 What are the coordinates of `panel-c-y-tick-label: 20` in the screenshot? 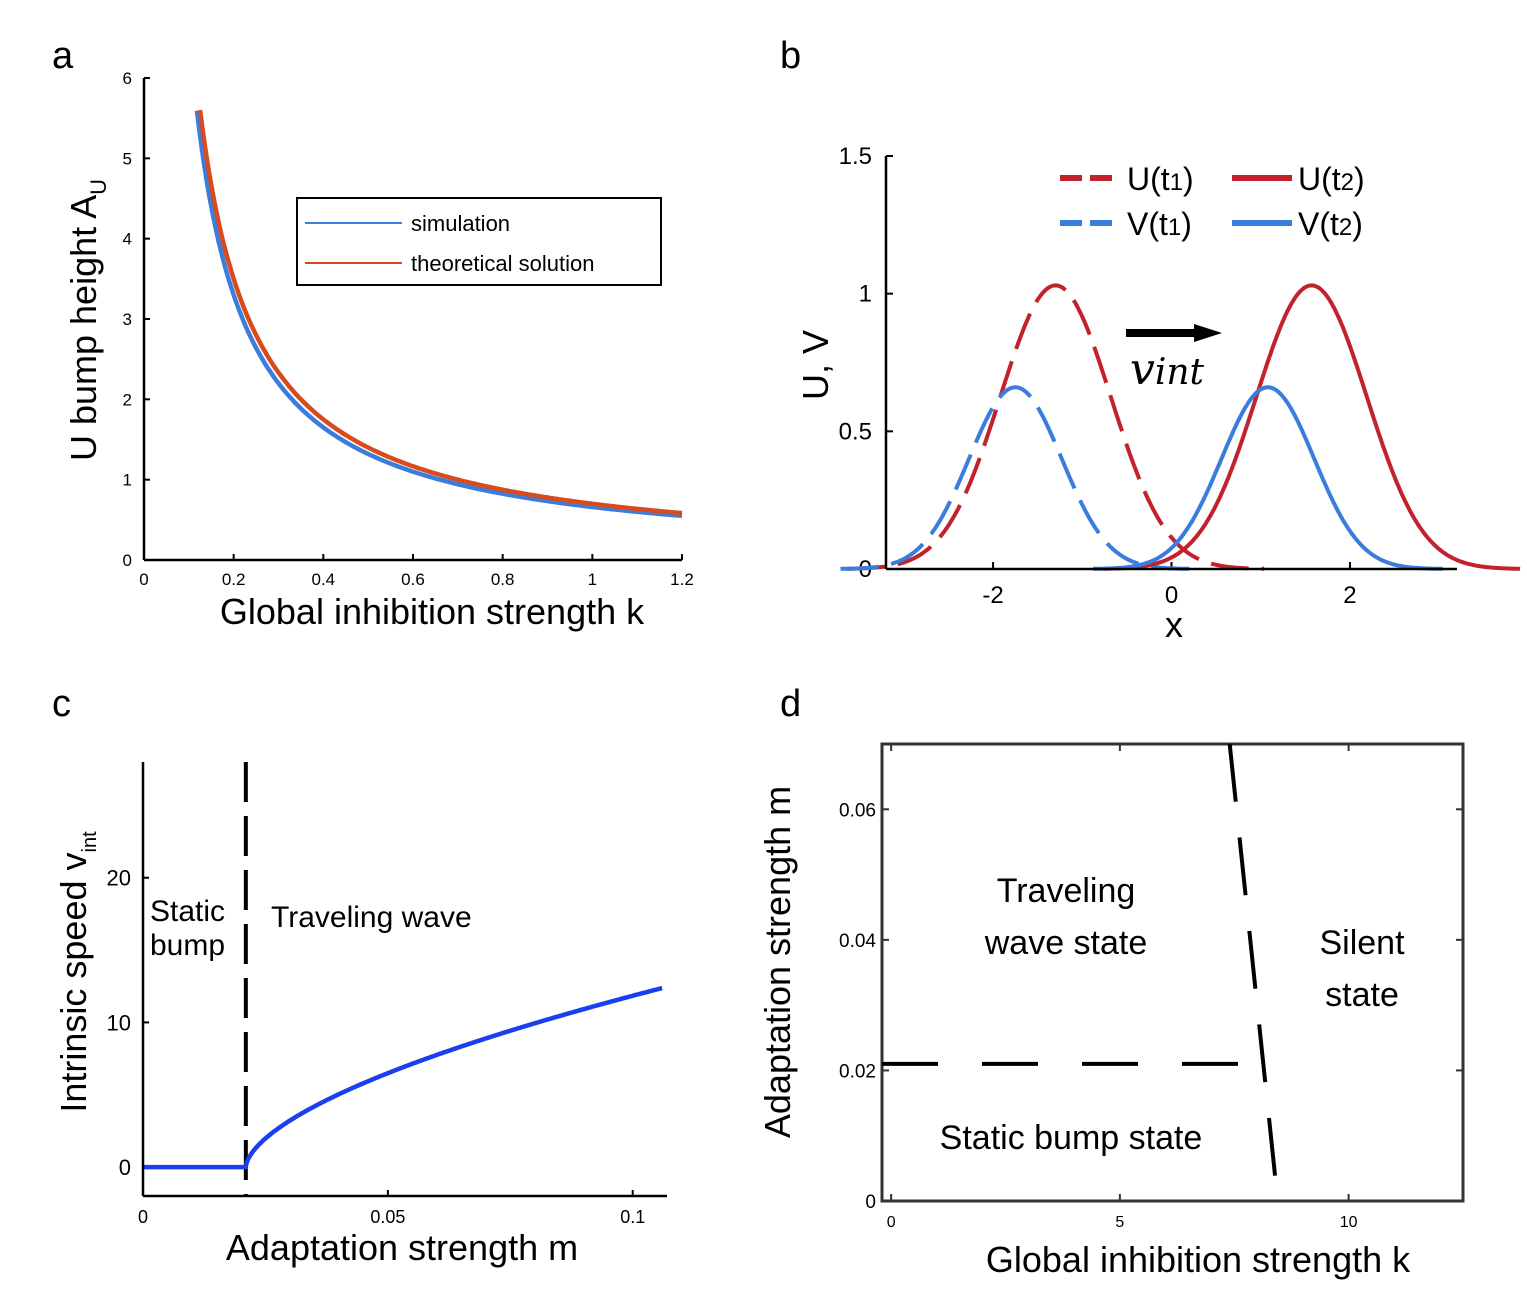 It's located at (119, 878).